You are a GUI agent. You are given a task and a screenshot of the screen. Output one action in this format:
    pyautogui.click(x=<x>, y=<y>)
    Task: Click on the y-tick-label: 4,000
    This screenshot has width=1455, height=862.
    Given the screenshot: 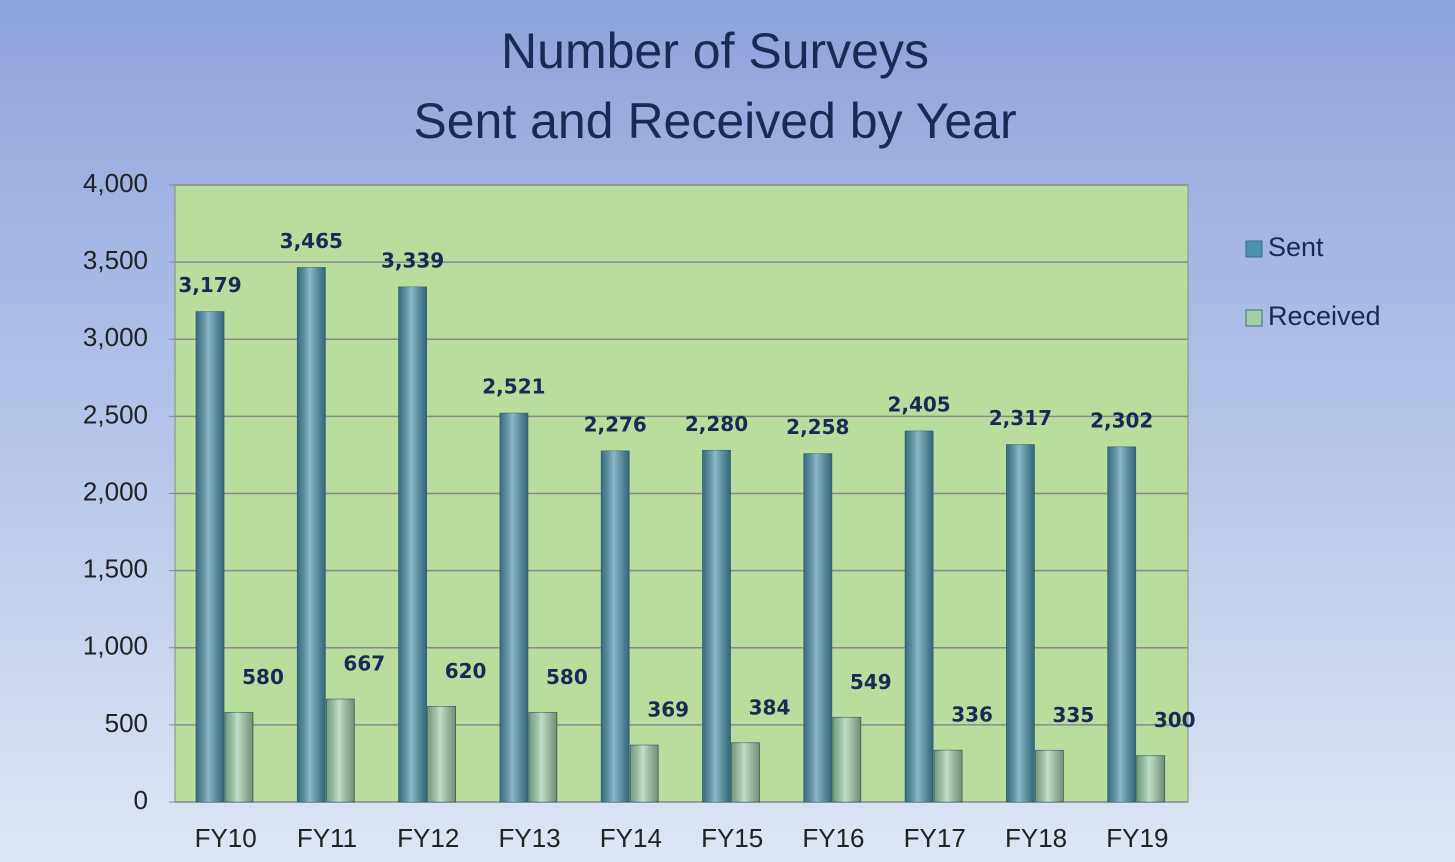 What is the action you would take?
    pyautogui.click(x=115, y=183)
    